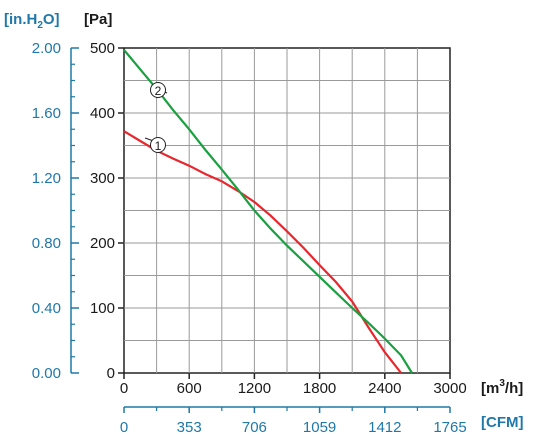 The image size is (533, 436). What do you see at coordinates (319, 427) in the screenshot?
I see `x2-tick-label: 1059` at bounding box center [319, 427].